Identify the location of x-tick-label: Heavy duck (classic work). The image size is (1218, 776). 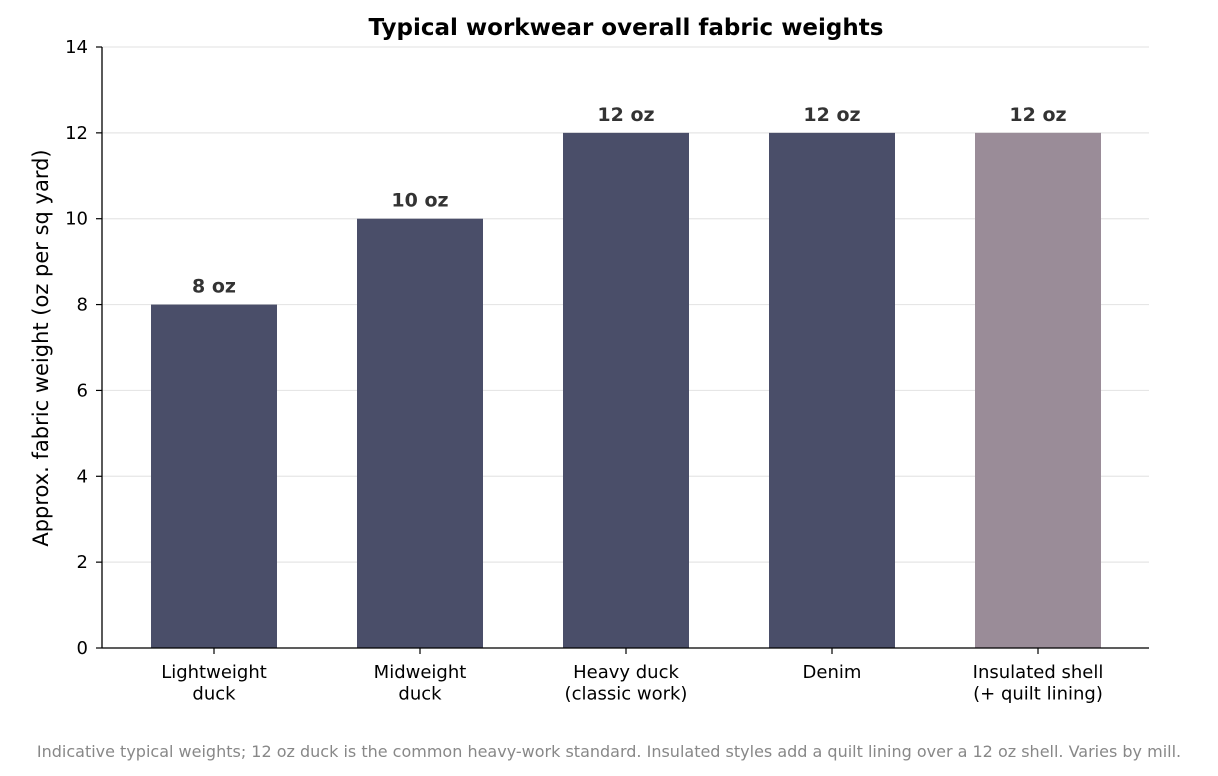
(626, 683).